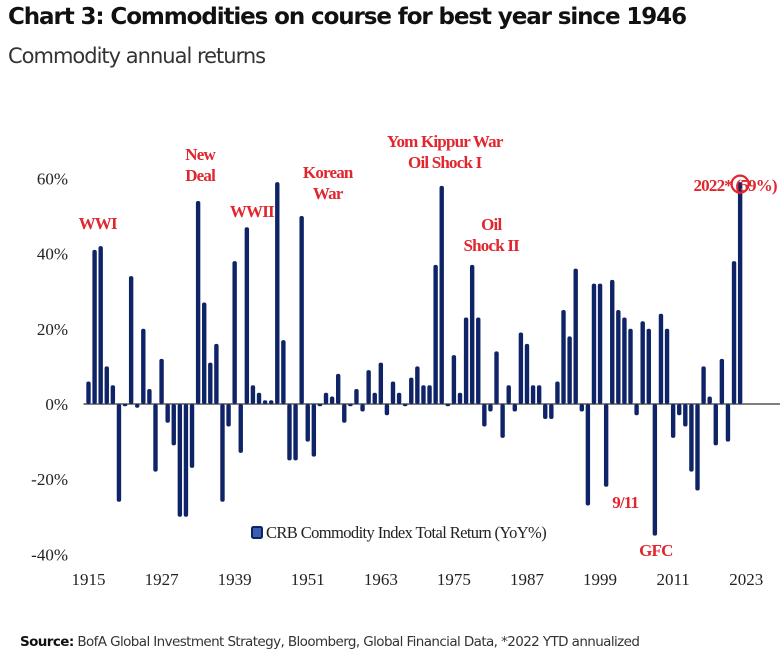  I want to click on bar-2007, so click(648, 366).